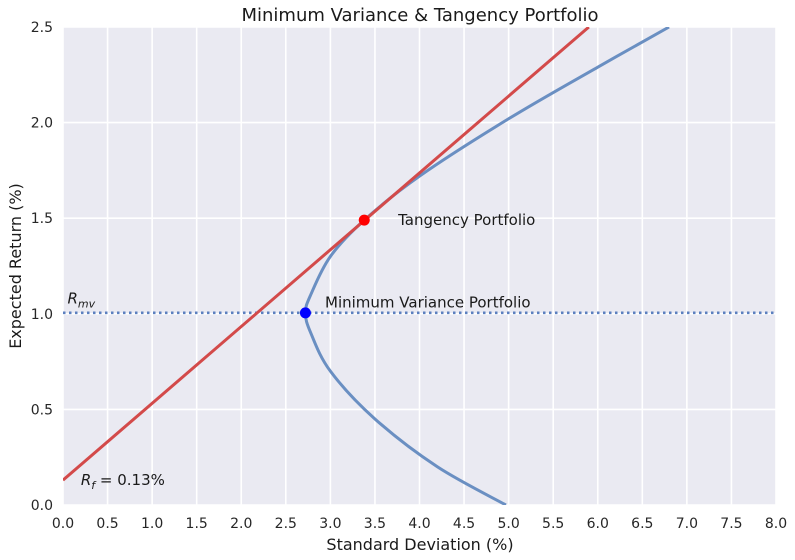 Image resolution: width=795 pixels, height=560 pixels. I want to click on rmv-label-main: R, so click(72, 298).